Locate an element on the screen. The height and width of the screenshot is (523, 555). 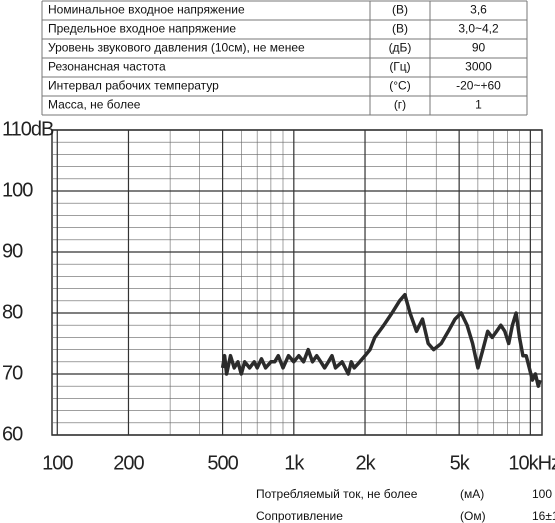
param-value: 100 is located at coordinates (542, 494).